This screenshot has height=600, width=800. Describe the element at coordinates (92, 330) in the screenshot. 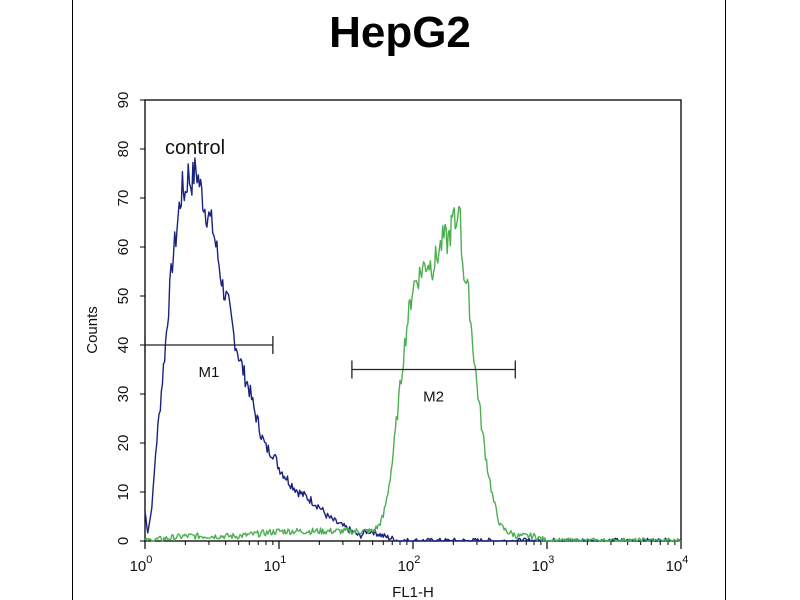

I see `y-axis-label: Counts` at that location.